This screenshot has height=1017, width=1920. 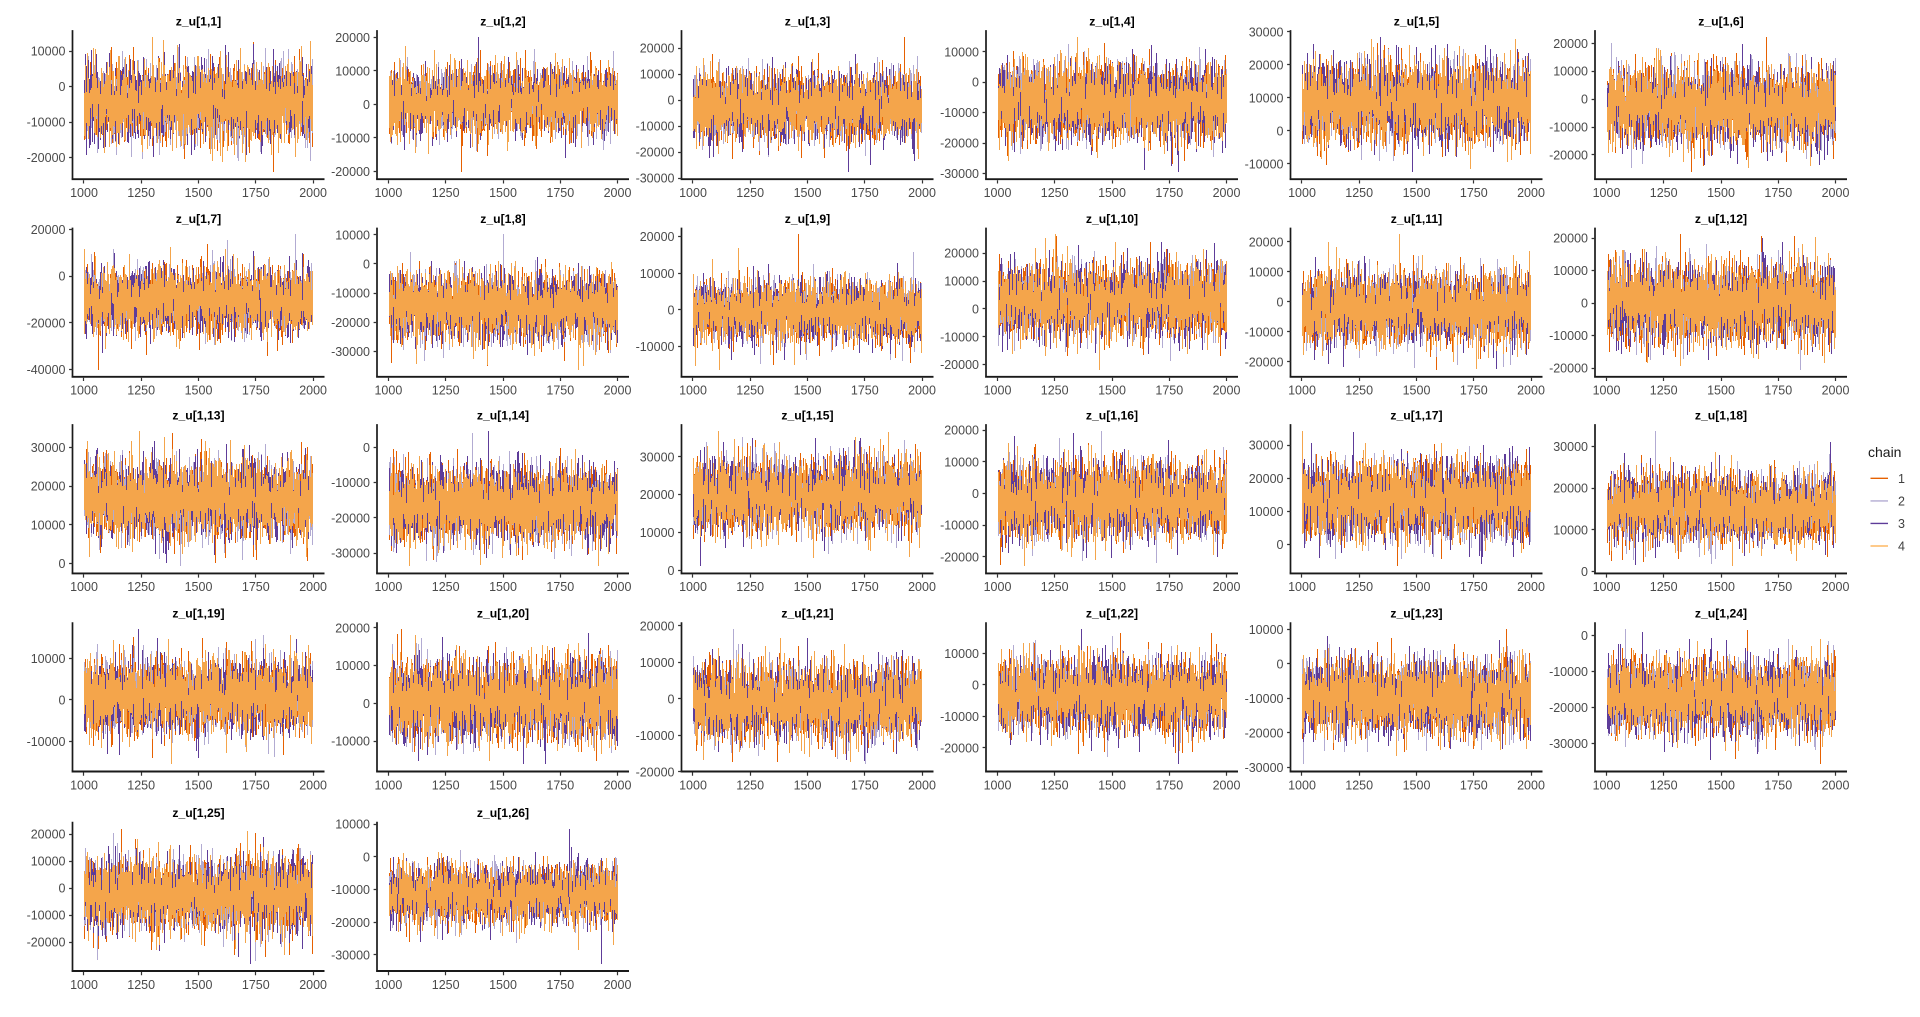 What do you see at coordinates (46, 370) in the screenshot?
I see `svg-text: -40000` at bounding box center [46, 370].